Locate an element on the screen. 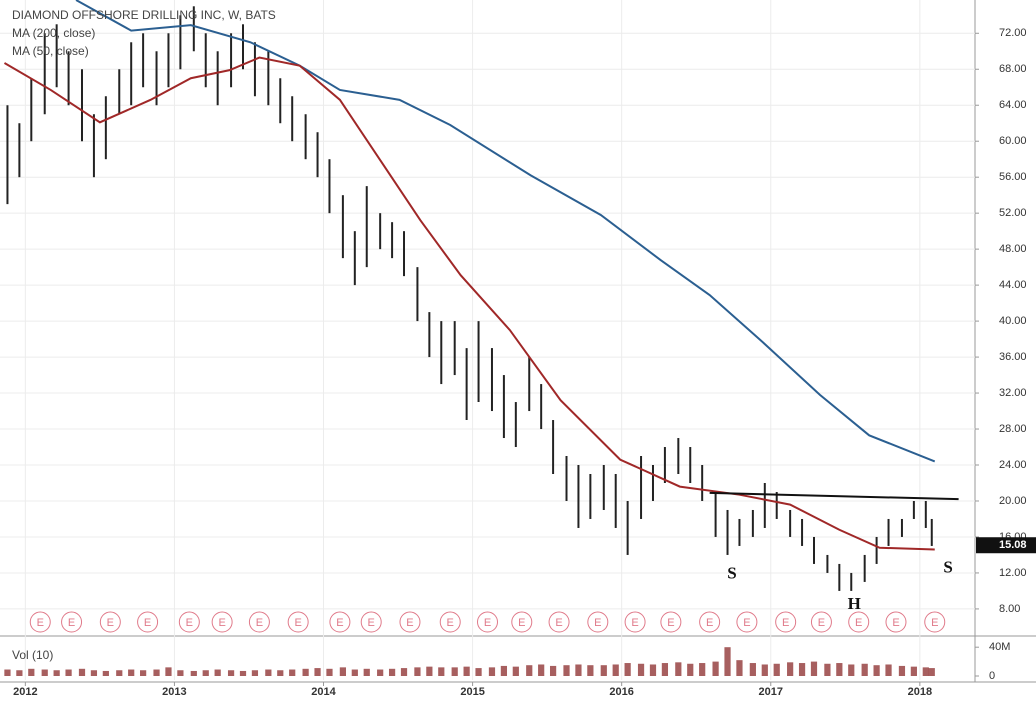 This screenshot has width=1036, height=702. y-tick-label: 20.00 is located at coordinates (1013, 501).